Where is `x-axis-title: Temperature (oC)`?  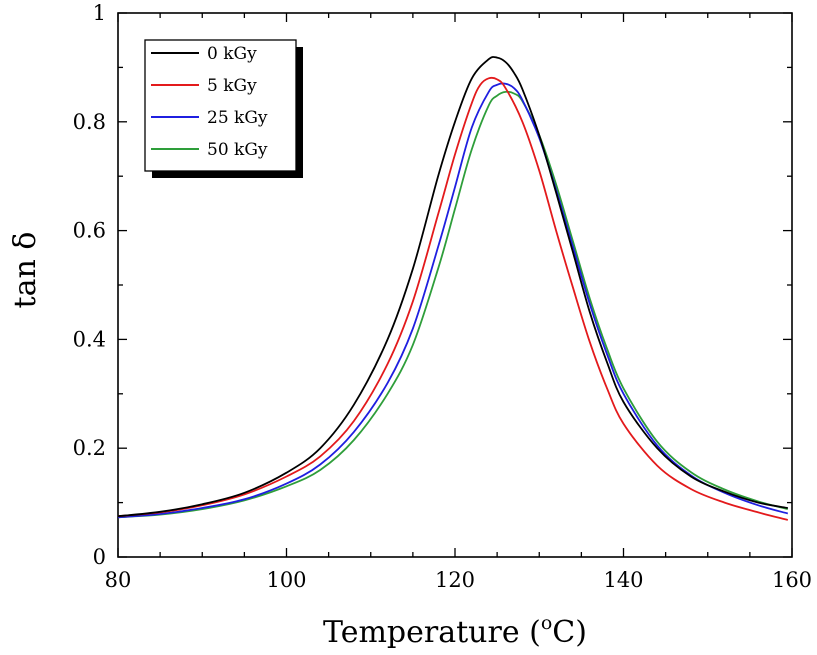
x-axis-title: Temperature (oC) is located at coordinates (455, 631).